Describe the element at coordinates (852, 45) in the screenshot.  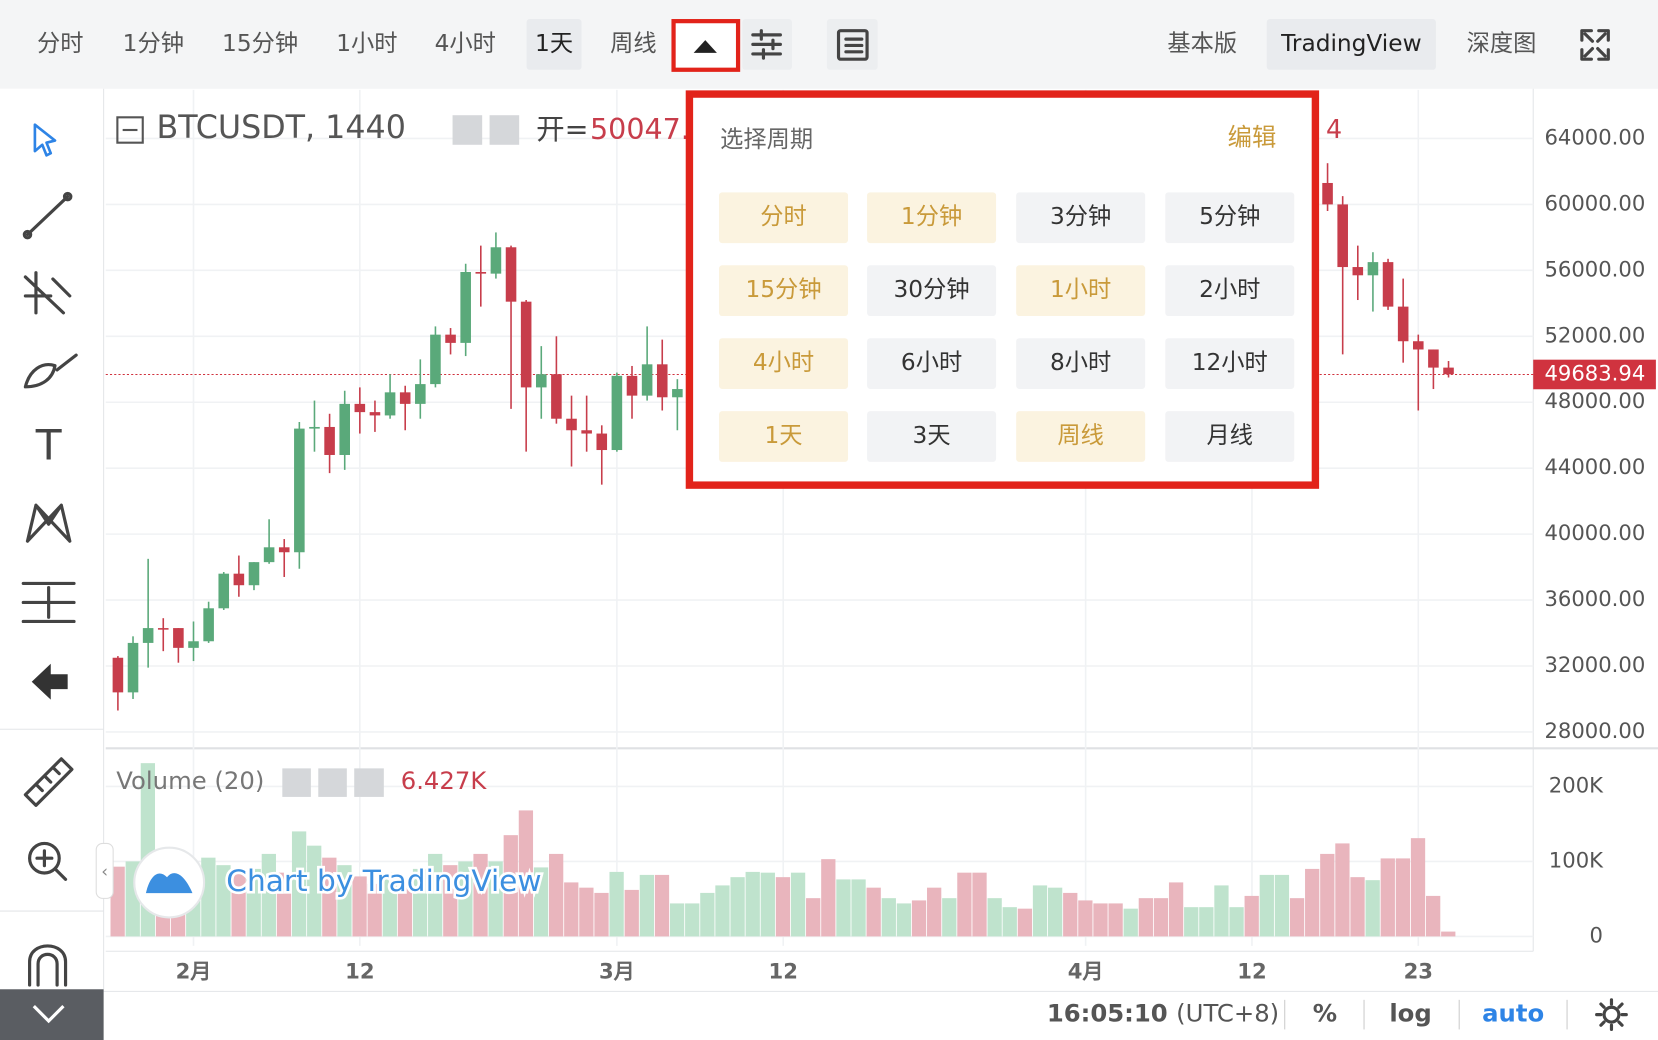
I see `list-icon` at that location.